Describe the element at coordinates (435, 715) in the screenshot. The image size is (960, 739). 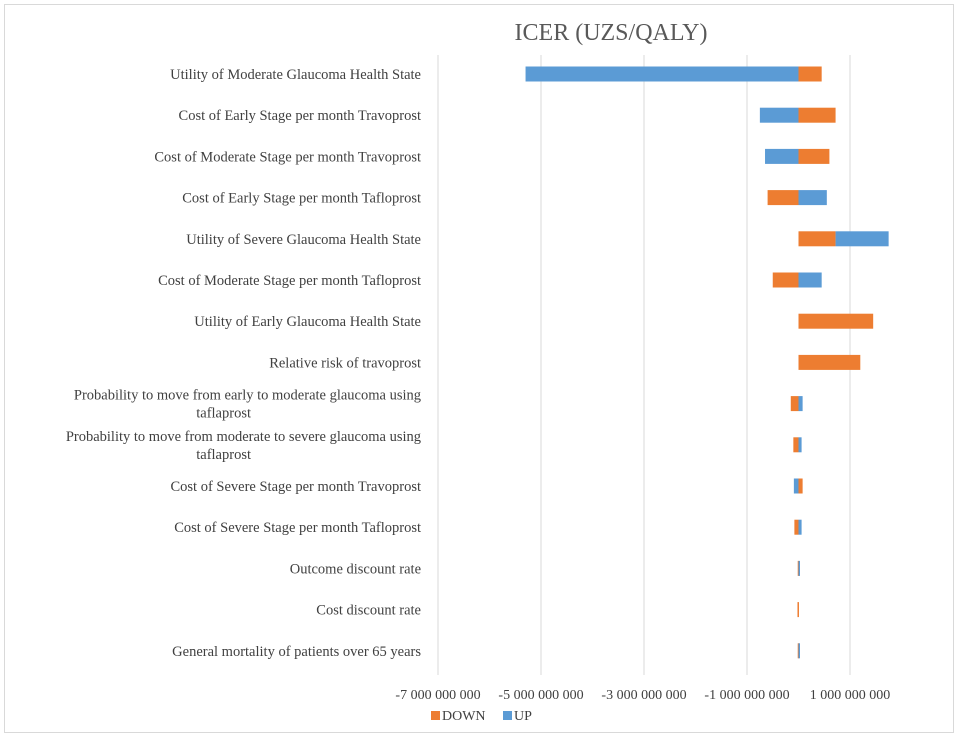
I see `legend-swatch-down` at that location.